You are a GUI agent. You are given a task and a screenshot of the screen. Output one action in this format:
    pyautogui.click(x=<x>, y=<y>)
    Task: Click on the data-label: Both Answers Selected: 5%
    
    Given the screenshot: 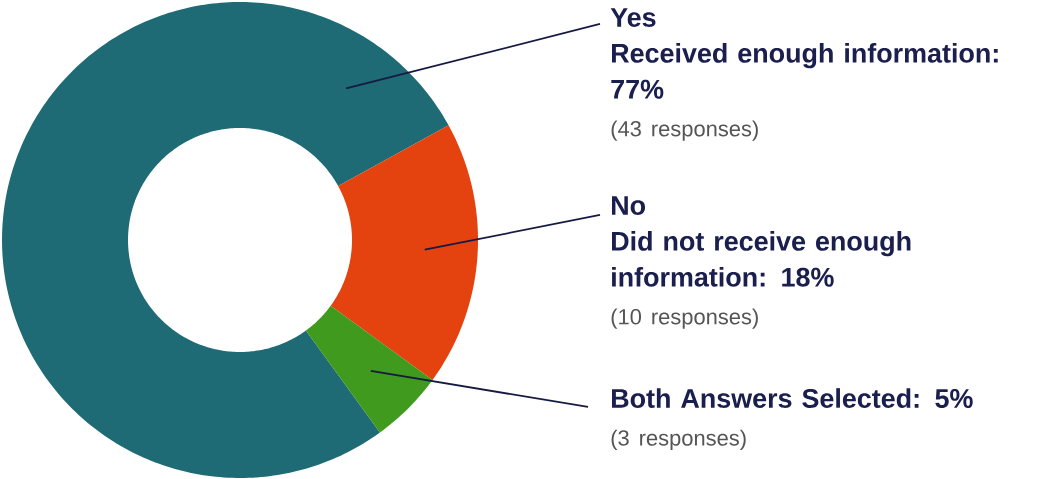 What is the action you would take?
    pyautogui.click(x=792, y=398)
    